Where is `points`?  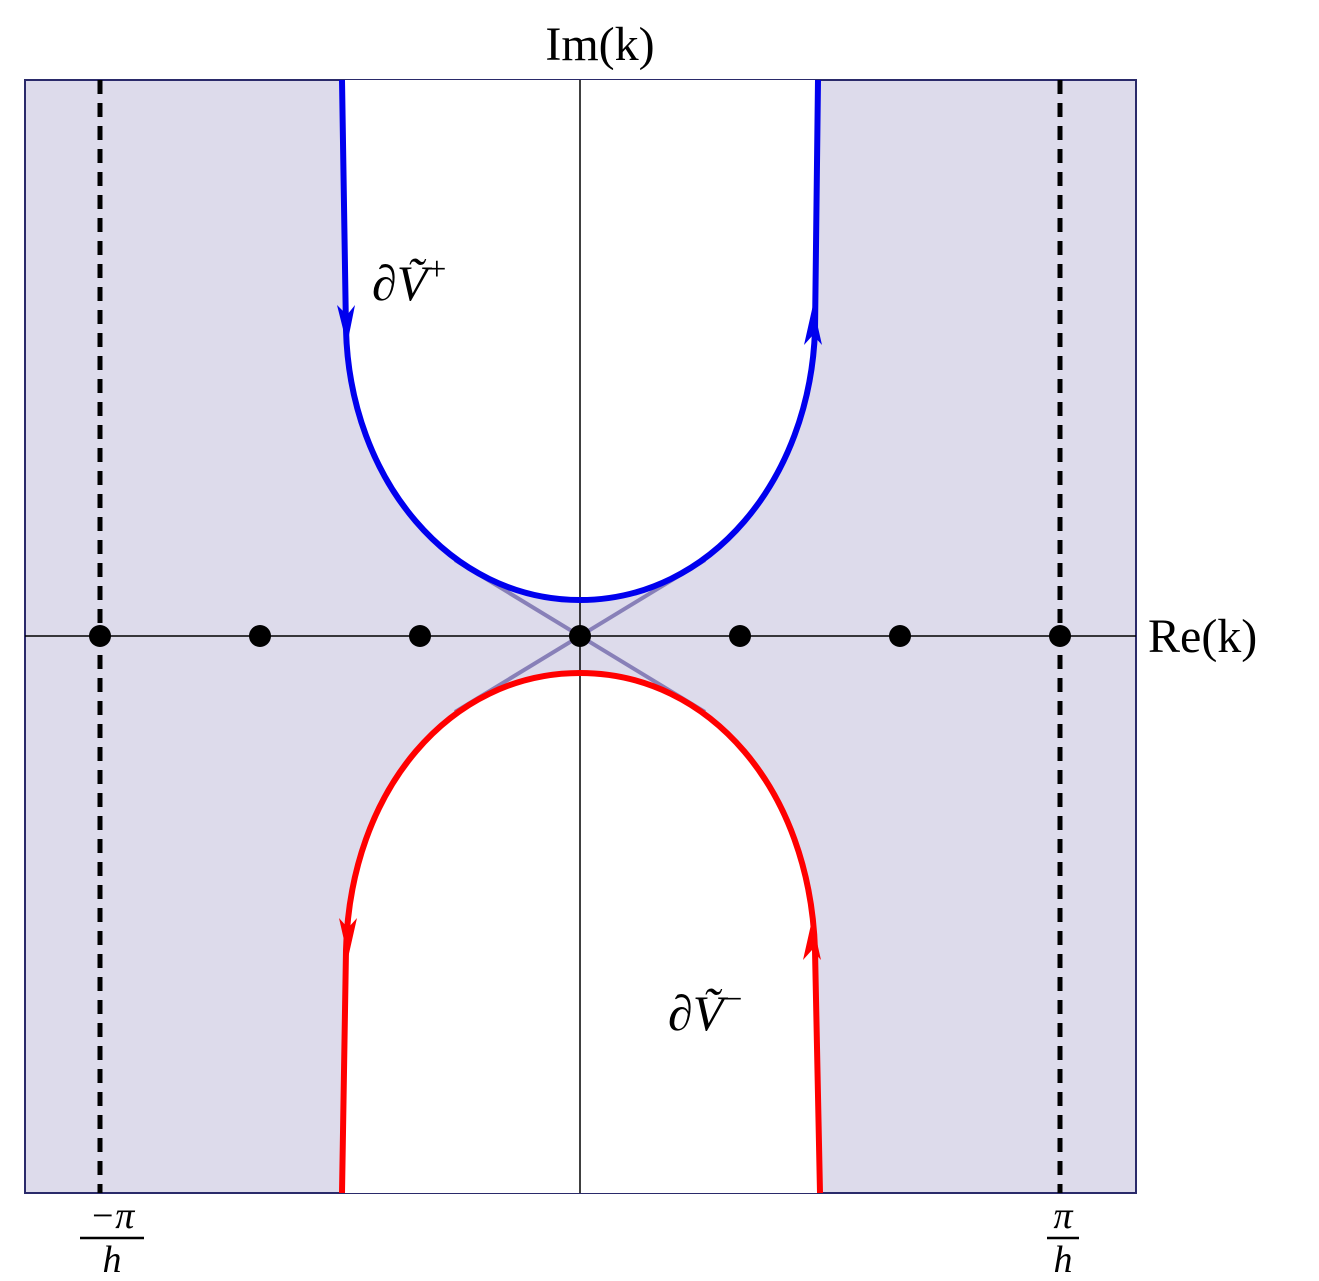 points is located at coordinates (580, 636).